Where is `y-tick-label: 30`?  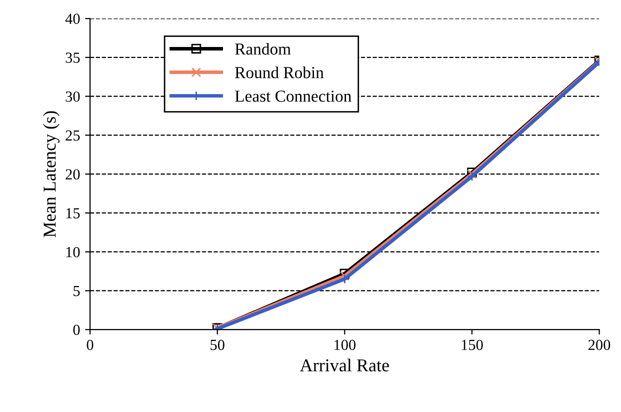 y-tick-label: 30 is located at coordinates (73, 96).